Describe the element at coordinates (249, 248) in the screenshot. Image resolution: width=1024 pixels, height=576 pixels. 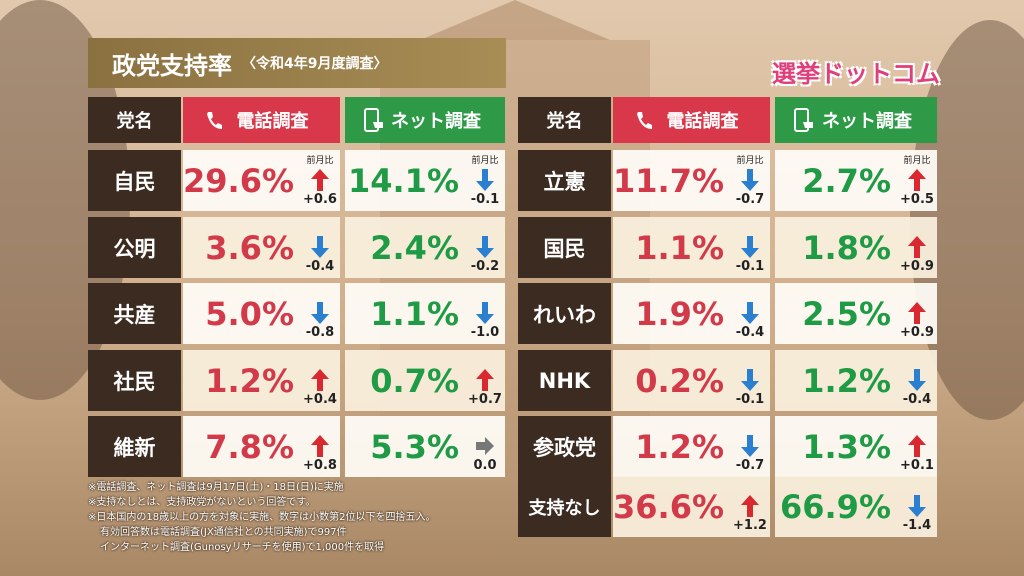
I see `support-rate: 3.6%` at that location.